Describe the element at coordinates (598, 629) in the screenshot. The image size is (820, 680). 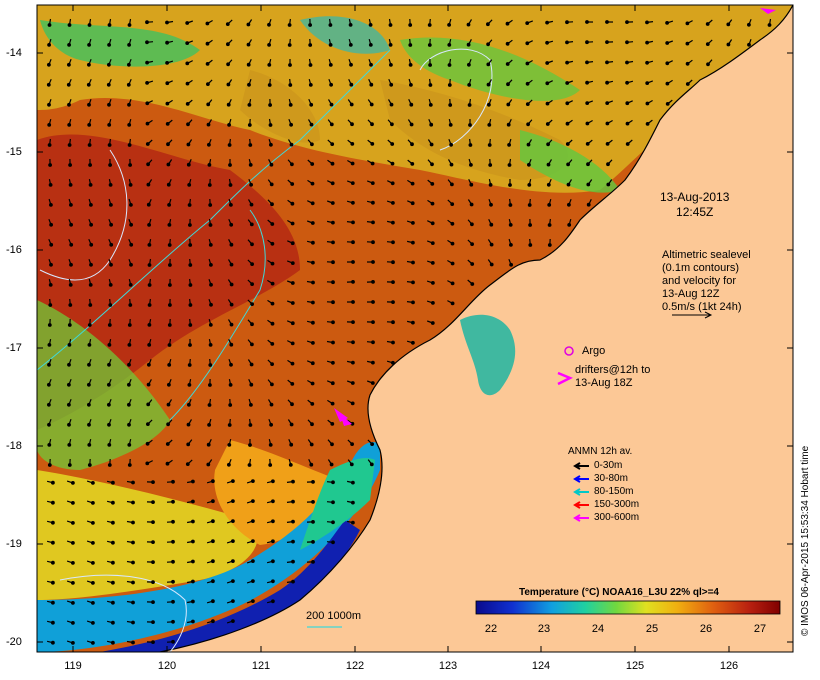
I see `colorbar-tick-label: 24` at that location.